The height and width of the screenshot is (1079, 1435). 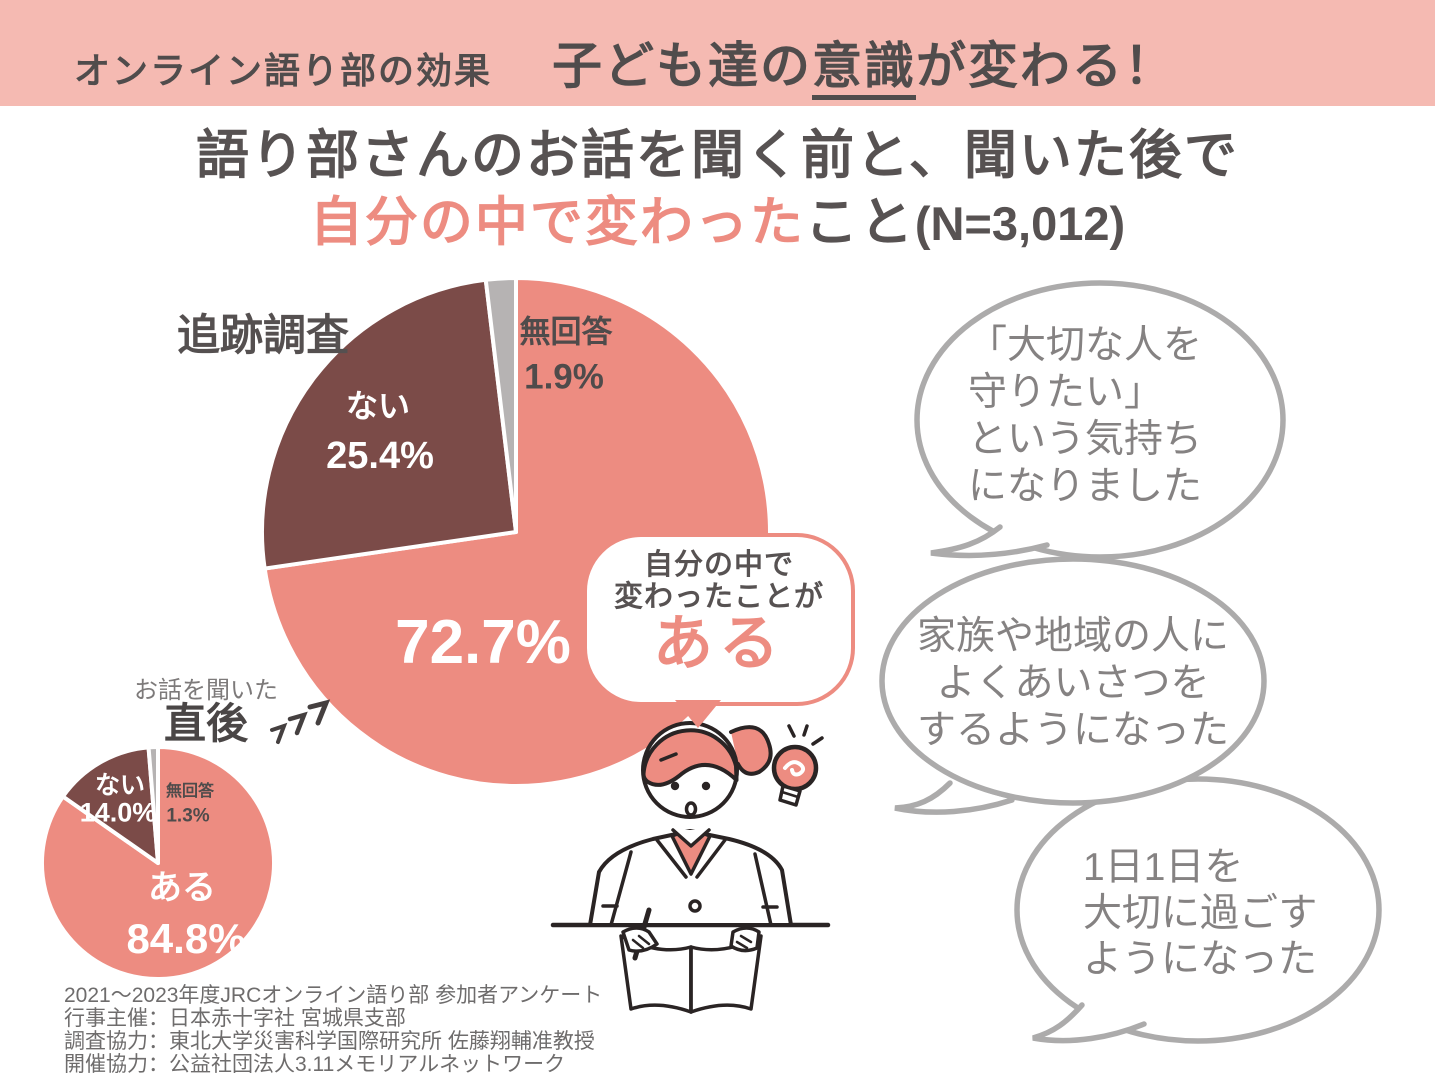 I want to click on pie-right-after-label-mukaitou: 無回答, so click(x=190, y=791).